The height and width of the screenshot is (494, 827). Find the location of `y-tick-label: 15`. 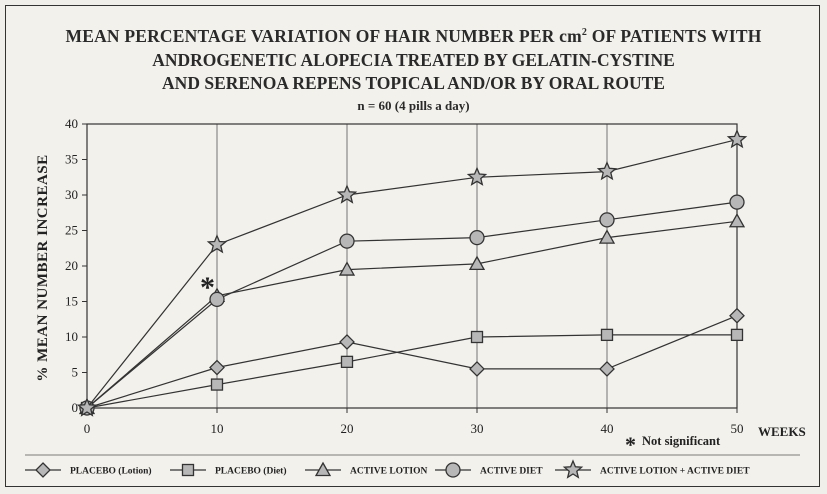

y-tick-label: 15 is located at coordinates (71, 301).